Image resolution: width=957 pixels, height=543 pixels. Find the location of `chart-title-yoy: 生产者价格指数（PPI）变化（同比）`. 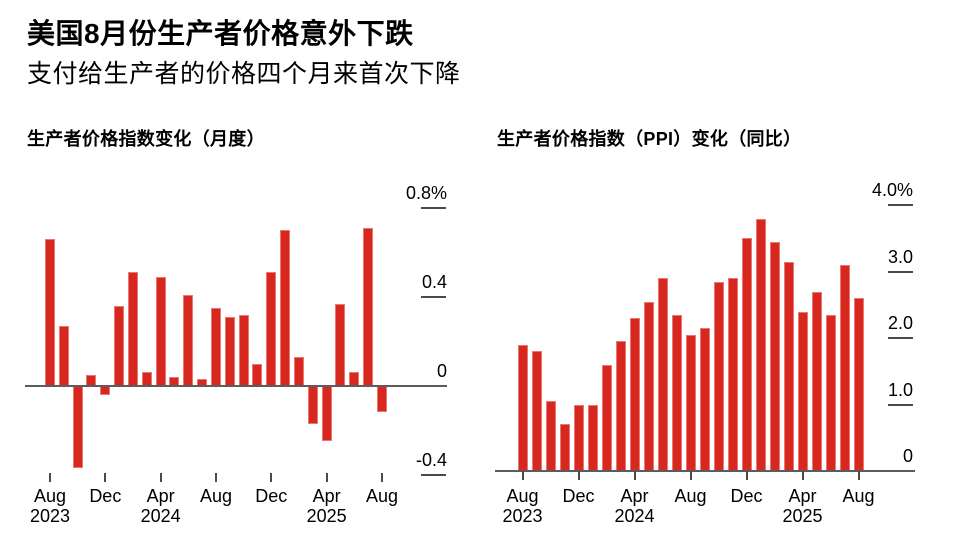

chart-title-yoy: 生产者价格指数（PPI）变化（同比） is located at coordinates (649, 139).